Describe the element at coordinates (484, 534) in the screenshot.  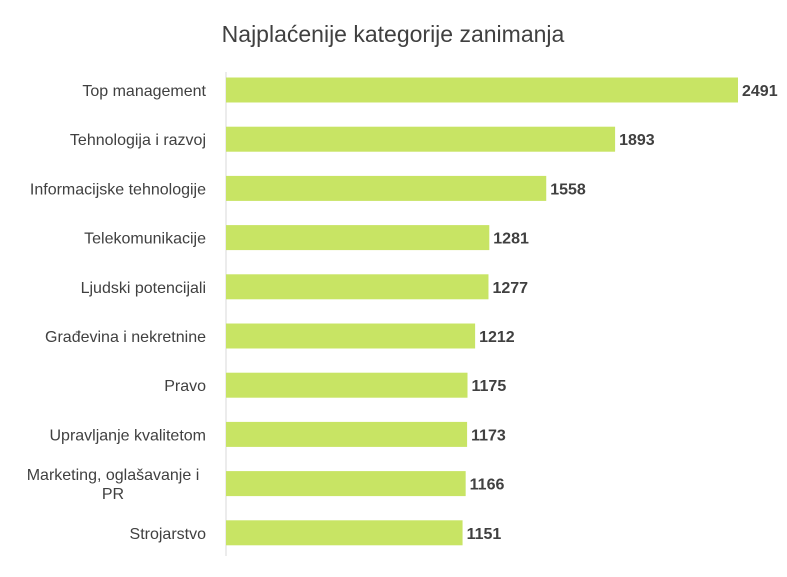
I see `data-label: 1151` at that location.